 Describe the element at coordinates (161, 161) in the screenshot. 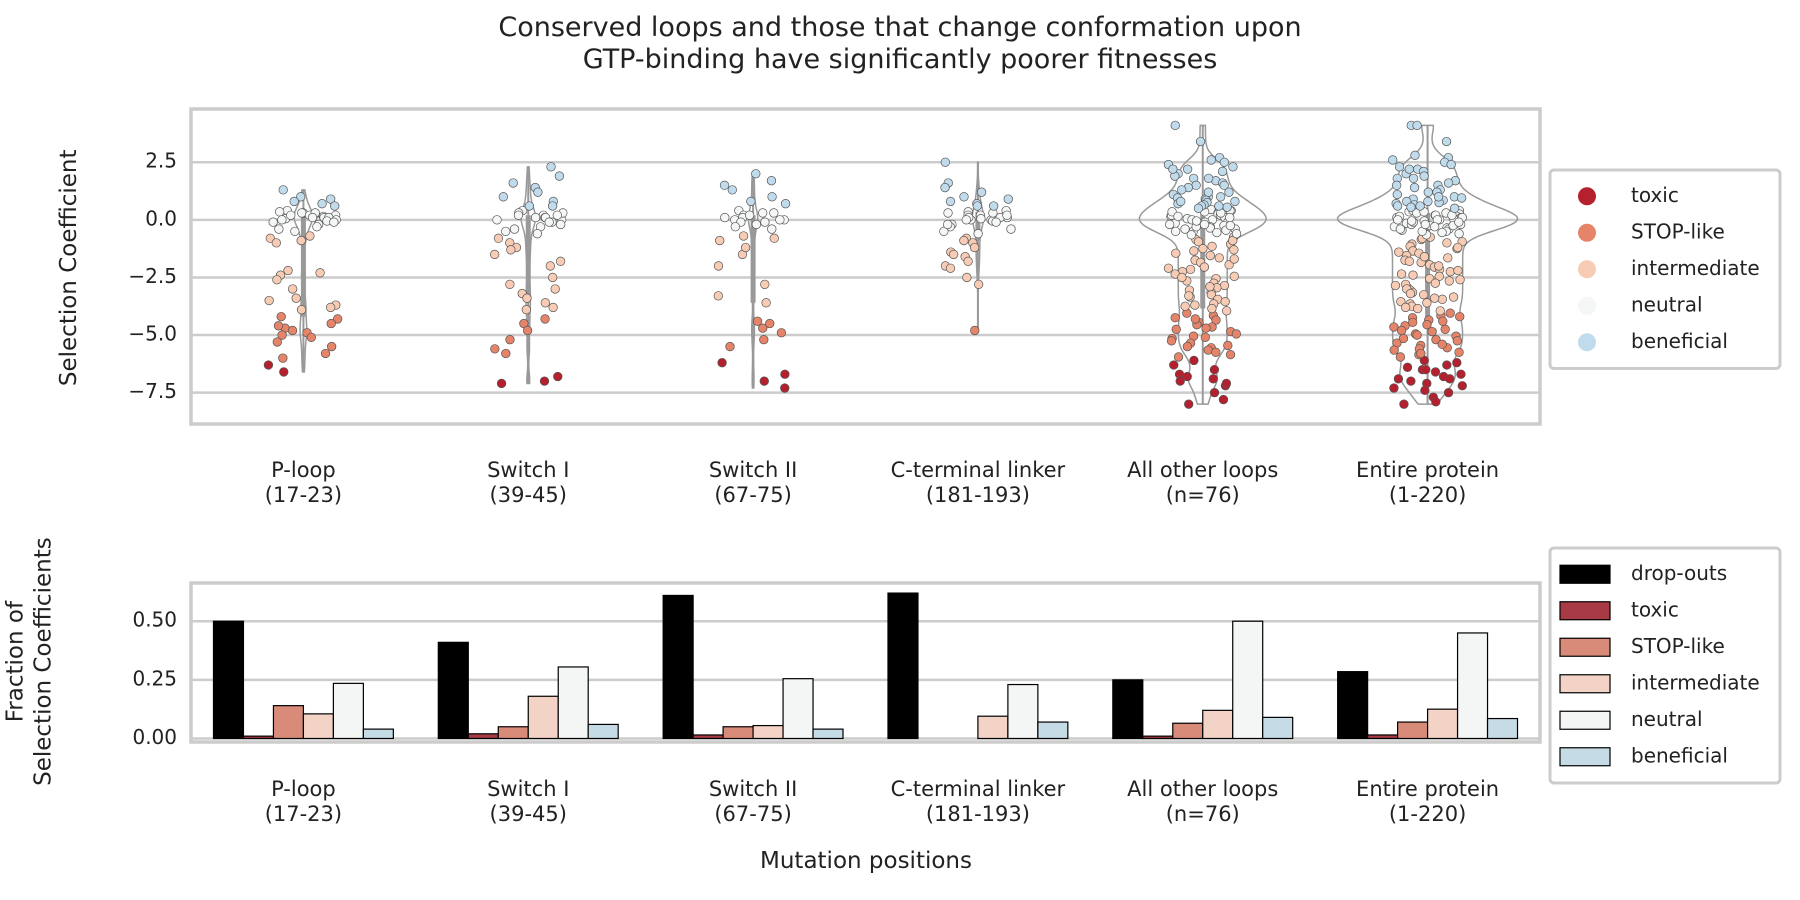

I see `y-tick-label: 2.5` at that location.